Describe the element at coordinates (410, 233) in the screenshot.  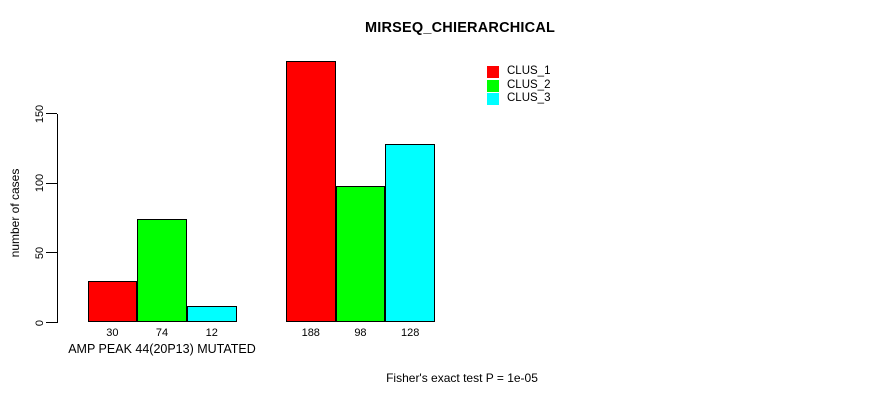
I see `bar-clus_3-group2` at that location.